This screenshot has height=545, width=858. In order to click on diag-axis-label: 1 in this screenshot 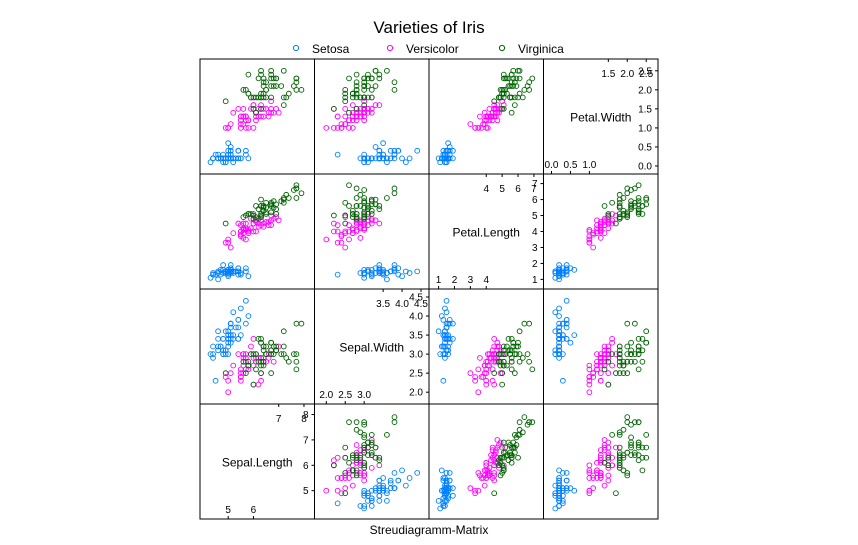, I will do `click(535, 280)`.